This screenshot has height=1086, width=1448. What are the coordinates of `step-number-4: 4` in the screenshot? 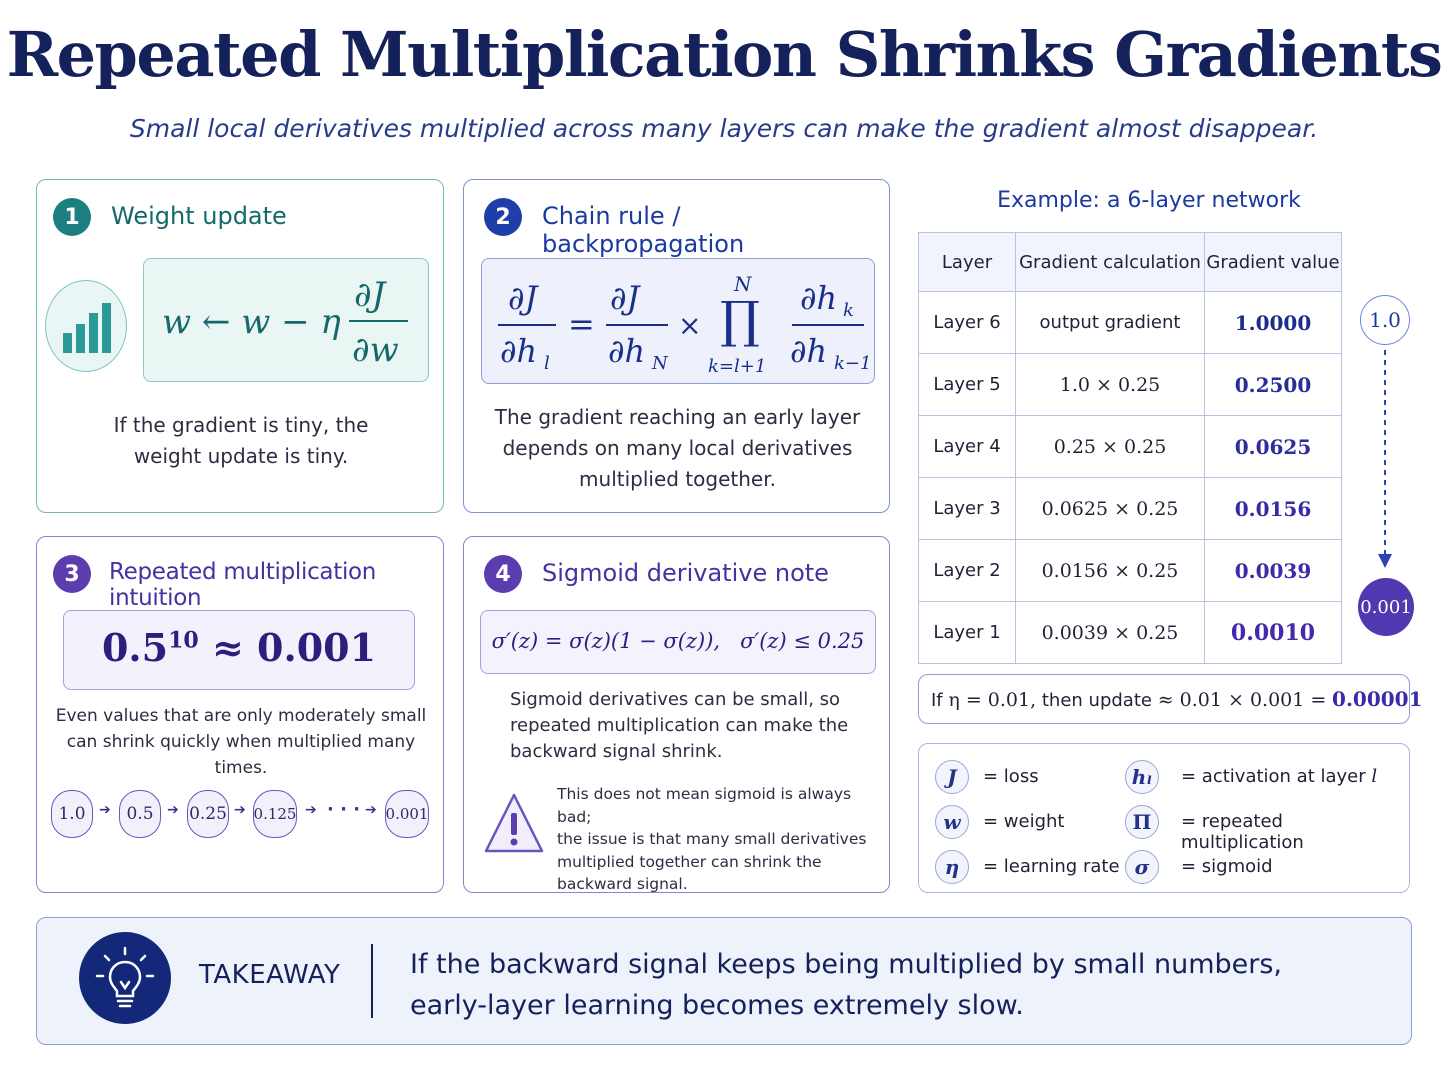 It's located at (503, 574).